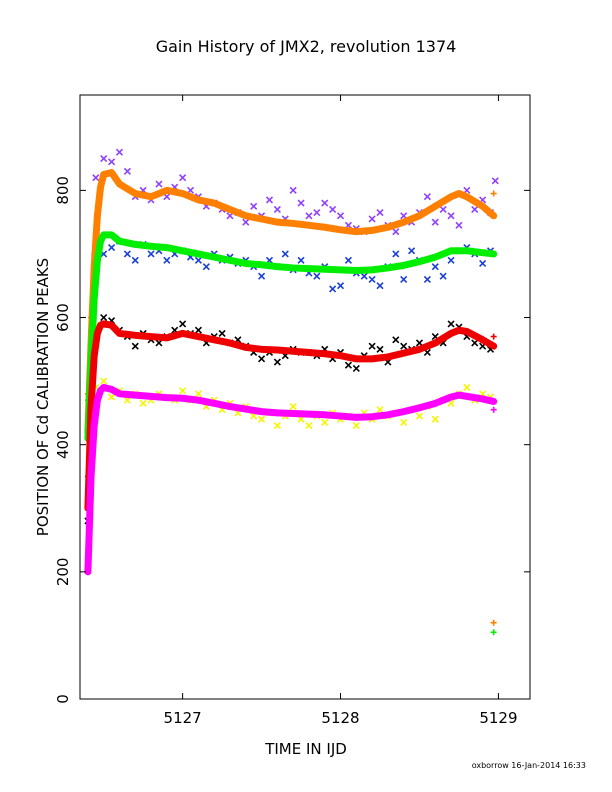  Describe the element at coordinates (63, 572) in the screenshot. I see `y-tick-label-1: 200` at that location.